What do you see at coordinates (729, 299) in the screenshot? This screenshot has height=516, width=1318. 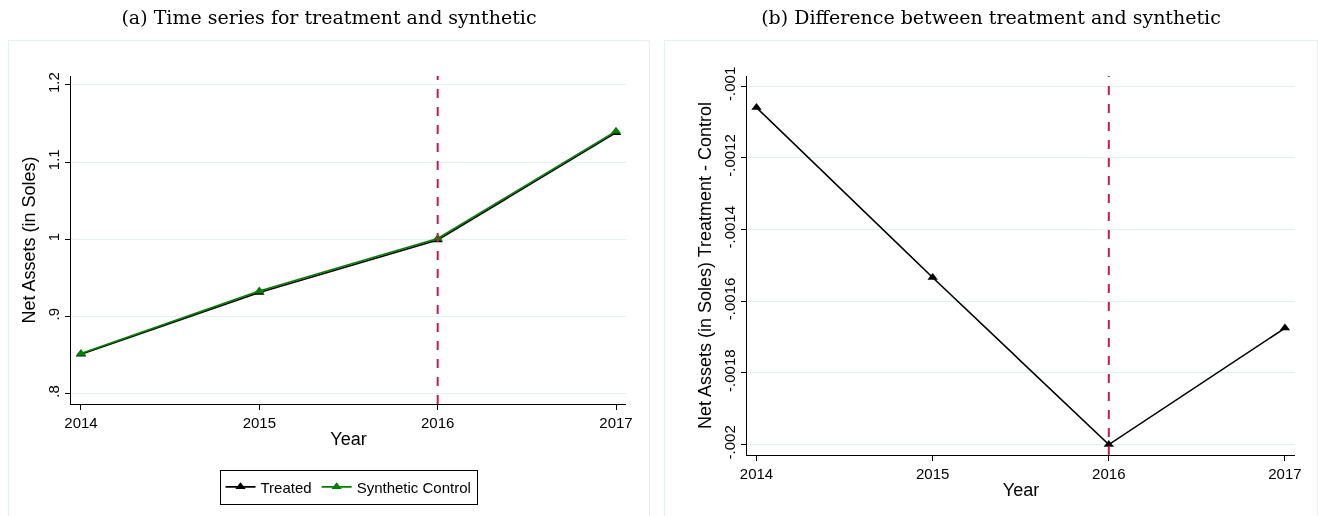 I see `y-tick-label: -.0016` at bounding box center [729, 299].